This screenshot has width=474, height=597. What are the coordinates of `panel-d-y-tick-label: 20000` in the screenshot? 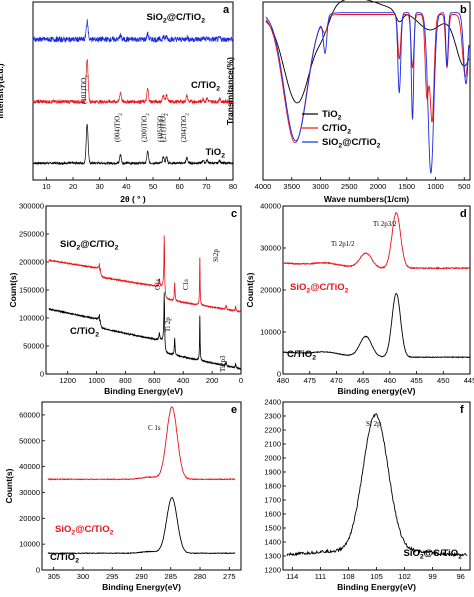 It's located at (270, 290).